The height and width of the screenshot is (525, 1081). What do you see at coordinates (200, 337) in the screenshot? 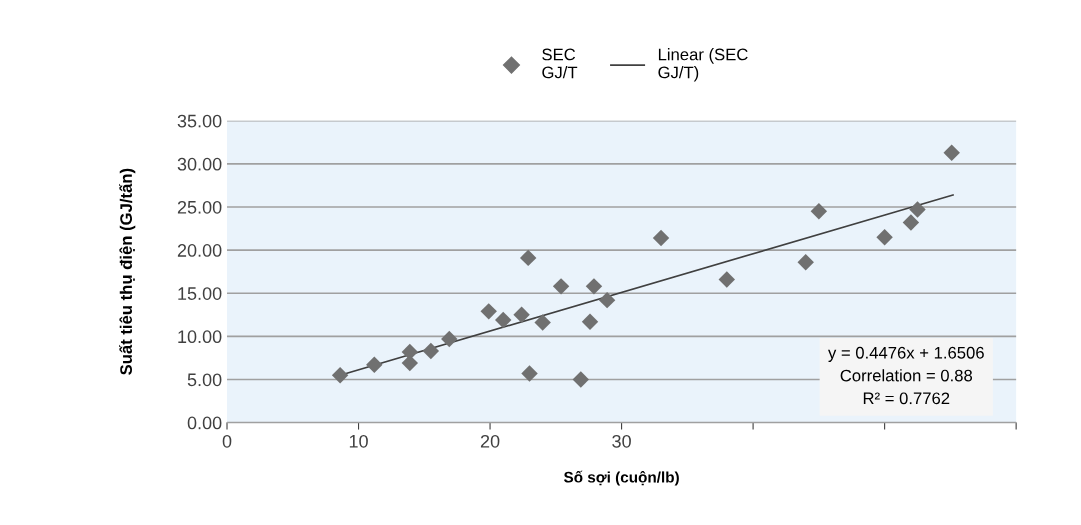
I see `y-tick-label: 10.00` at bounding box center [200, 337].